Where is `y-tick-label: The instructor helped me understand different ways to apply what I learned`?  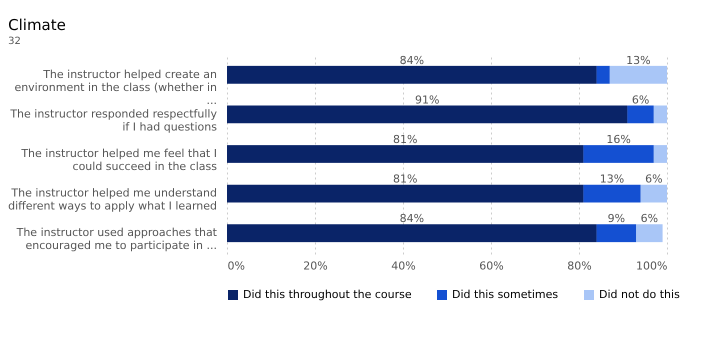
y-tick-label: The instructor helped me understand different ways to apply what I learned is located at coordinates (112, 199).